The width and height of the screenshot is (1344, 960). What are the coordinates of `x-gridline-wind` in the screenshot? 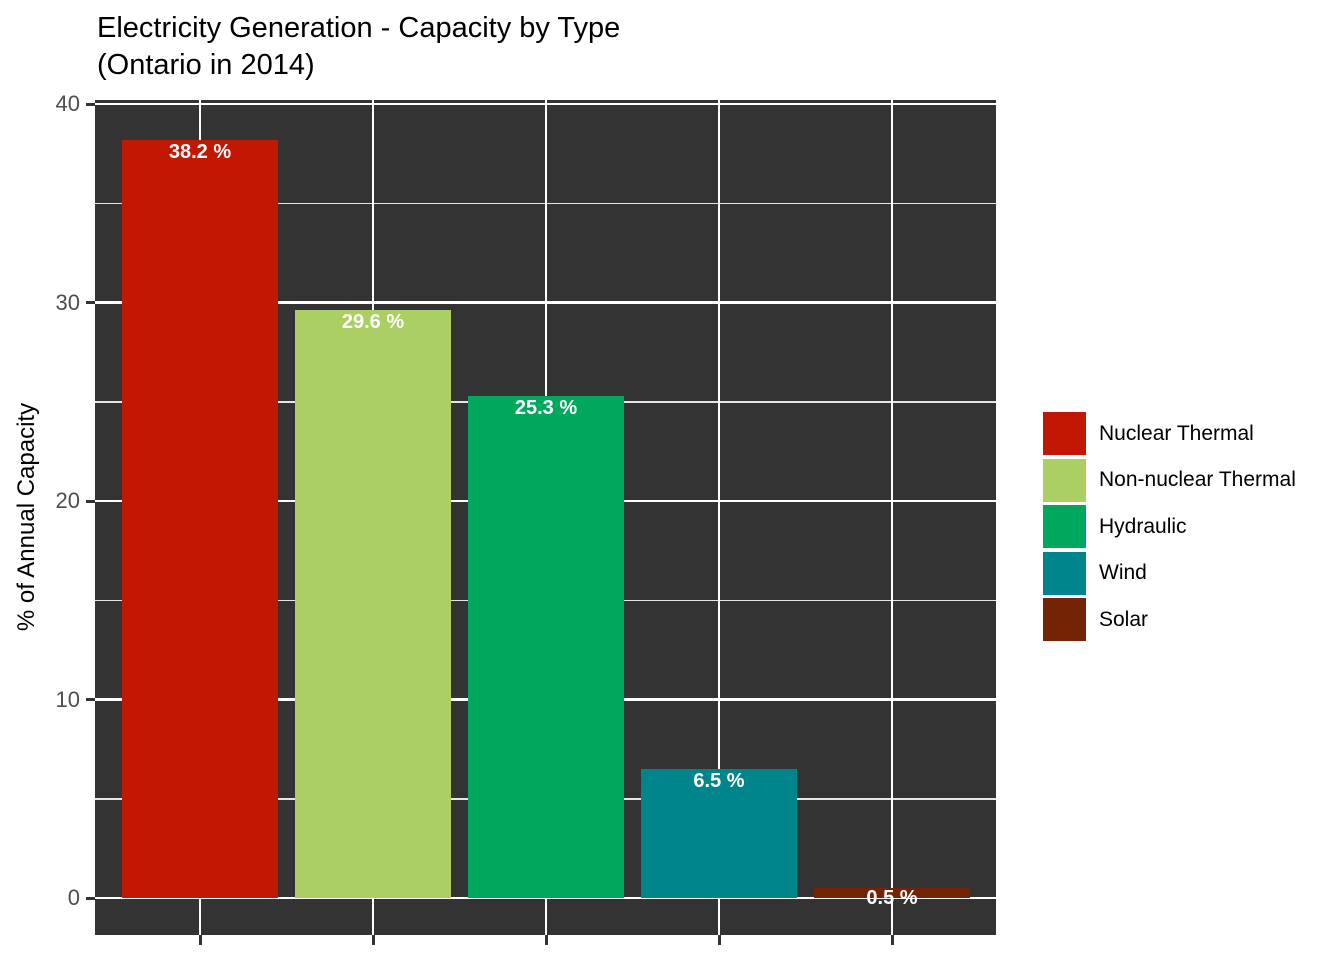 It's located at (719, 517).